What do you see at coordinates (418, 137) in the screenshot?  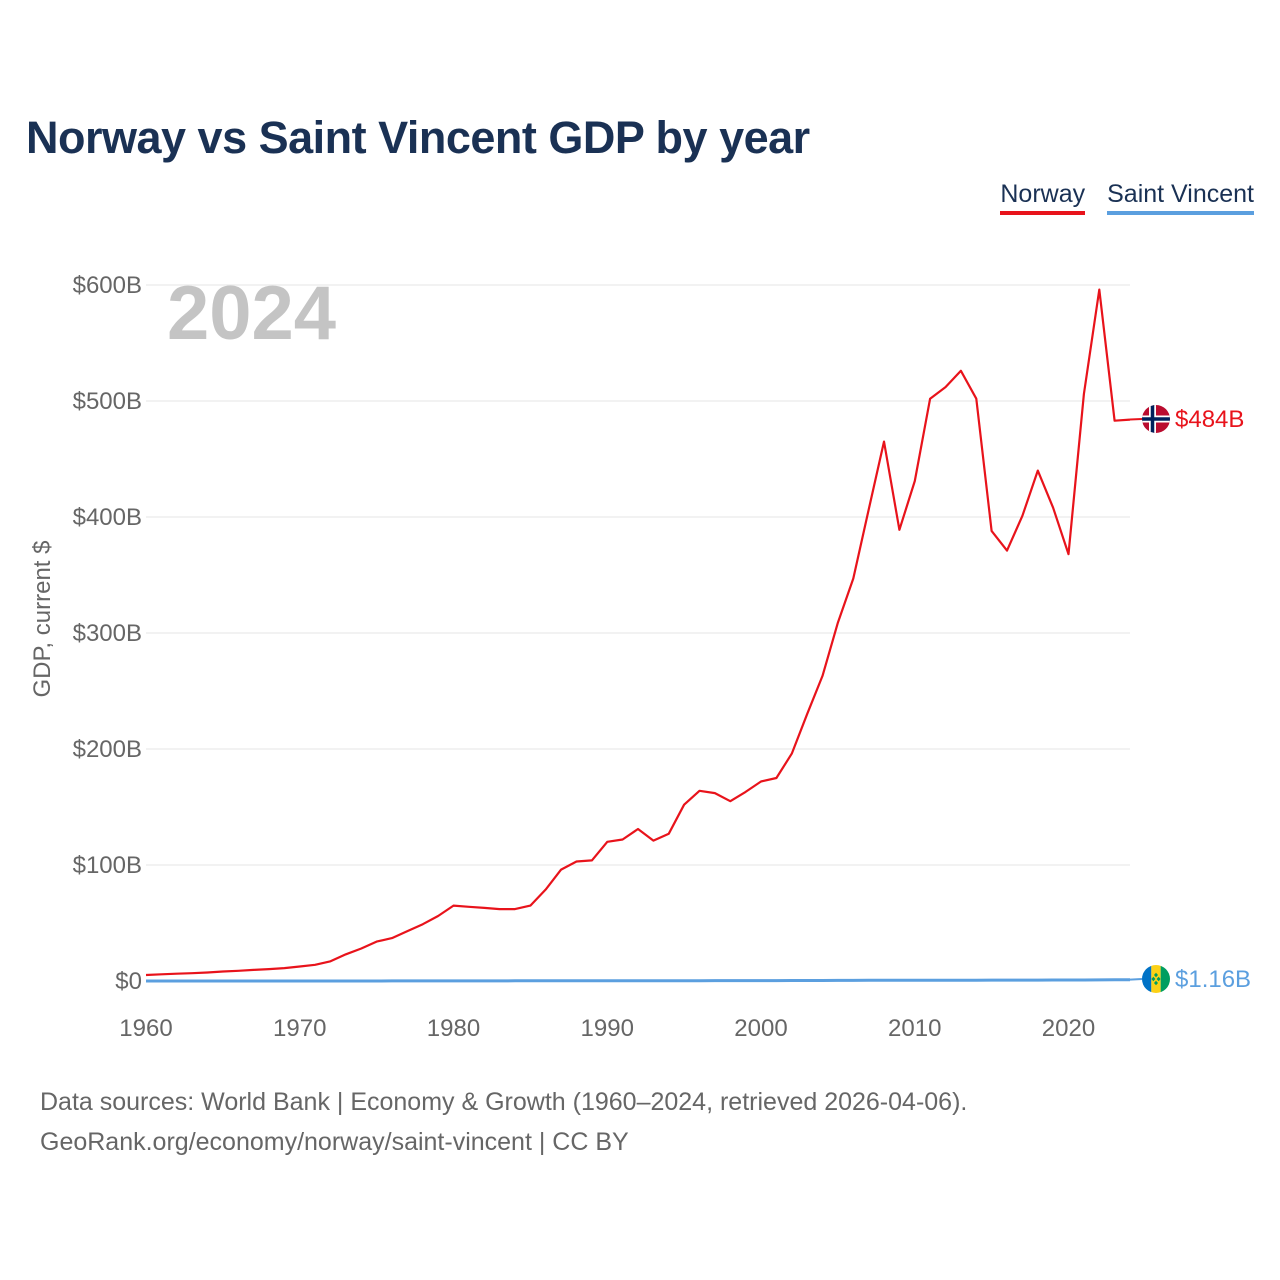 I see `chart-title: Norway vs Saint Vincent GDP by year` at bounding box center [418, 137].